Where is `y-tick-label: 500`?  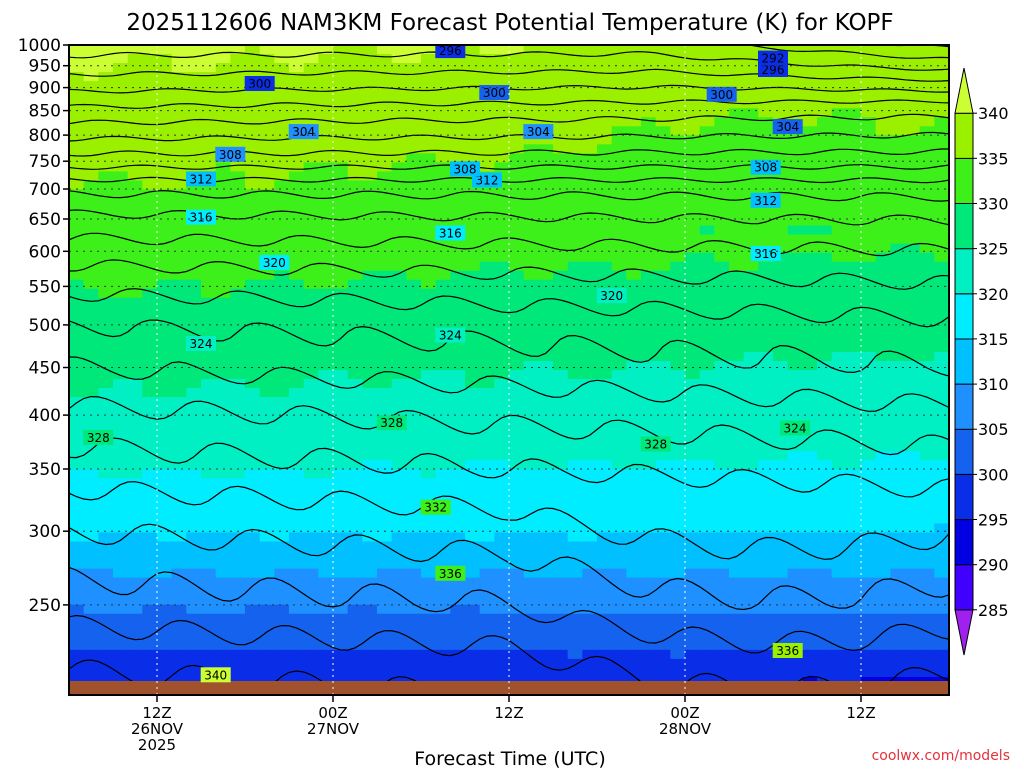 y-tick-label: 500 is located at coordinates (45, 326).